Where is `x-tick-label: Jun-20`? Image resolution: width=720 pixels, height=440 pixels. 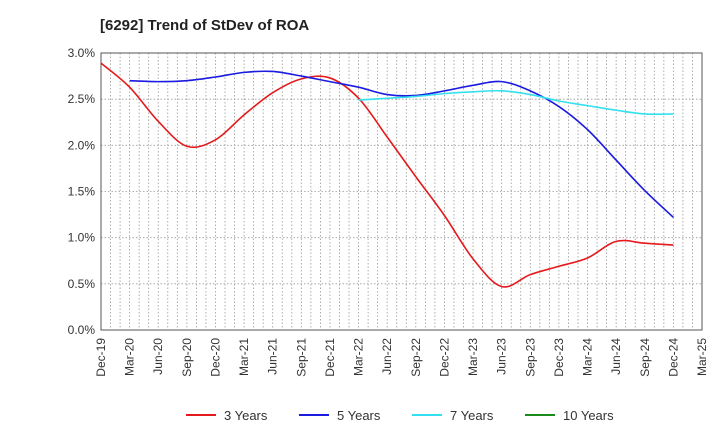 x-tick-label: Jun-20 is located at coordinates (158, 356).